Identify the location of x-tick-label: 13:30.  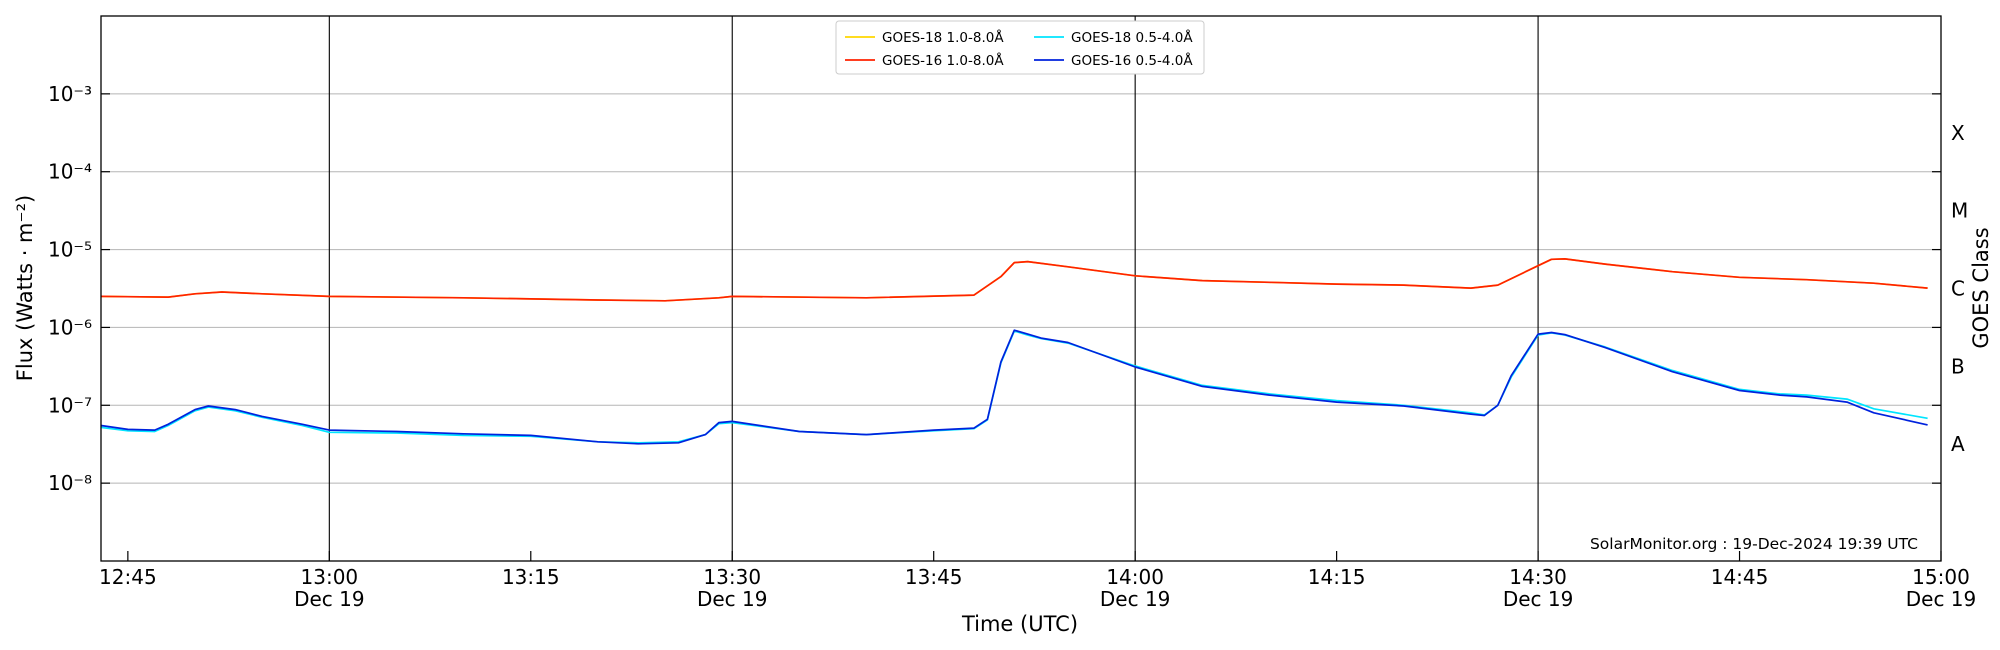
(732, 577).